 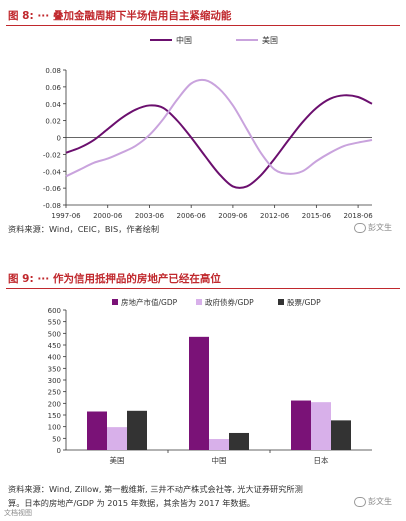 I want to click on y-tick-label: 150, so click(x=54, y=416).